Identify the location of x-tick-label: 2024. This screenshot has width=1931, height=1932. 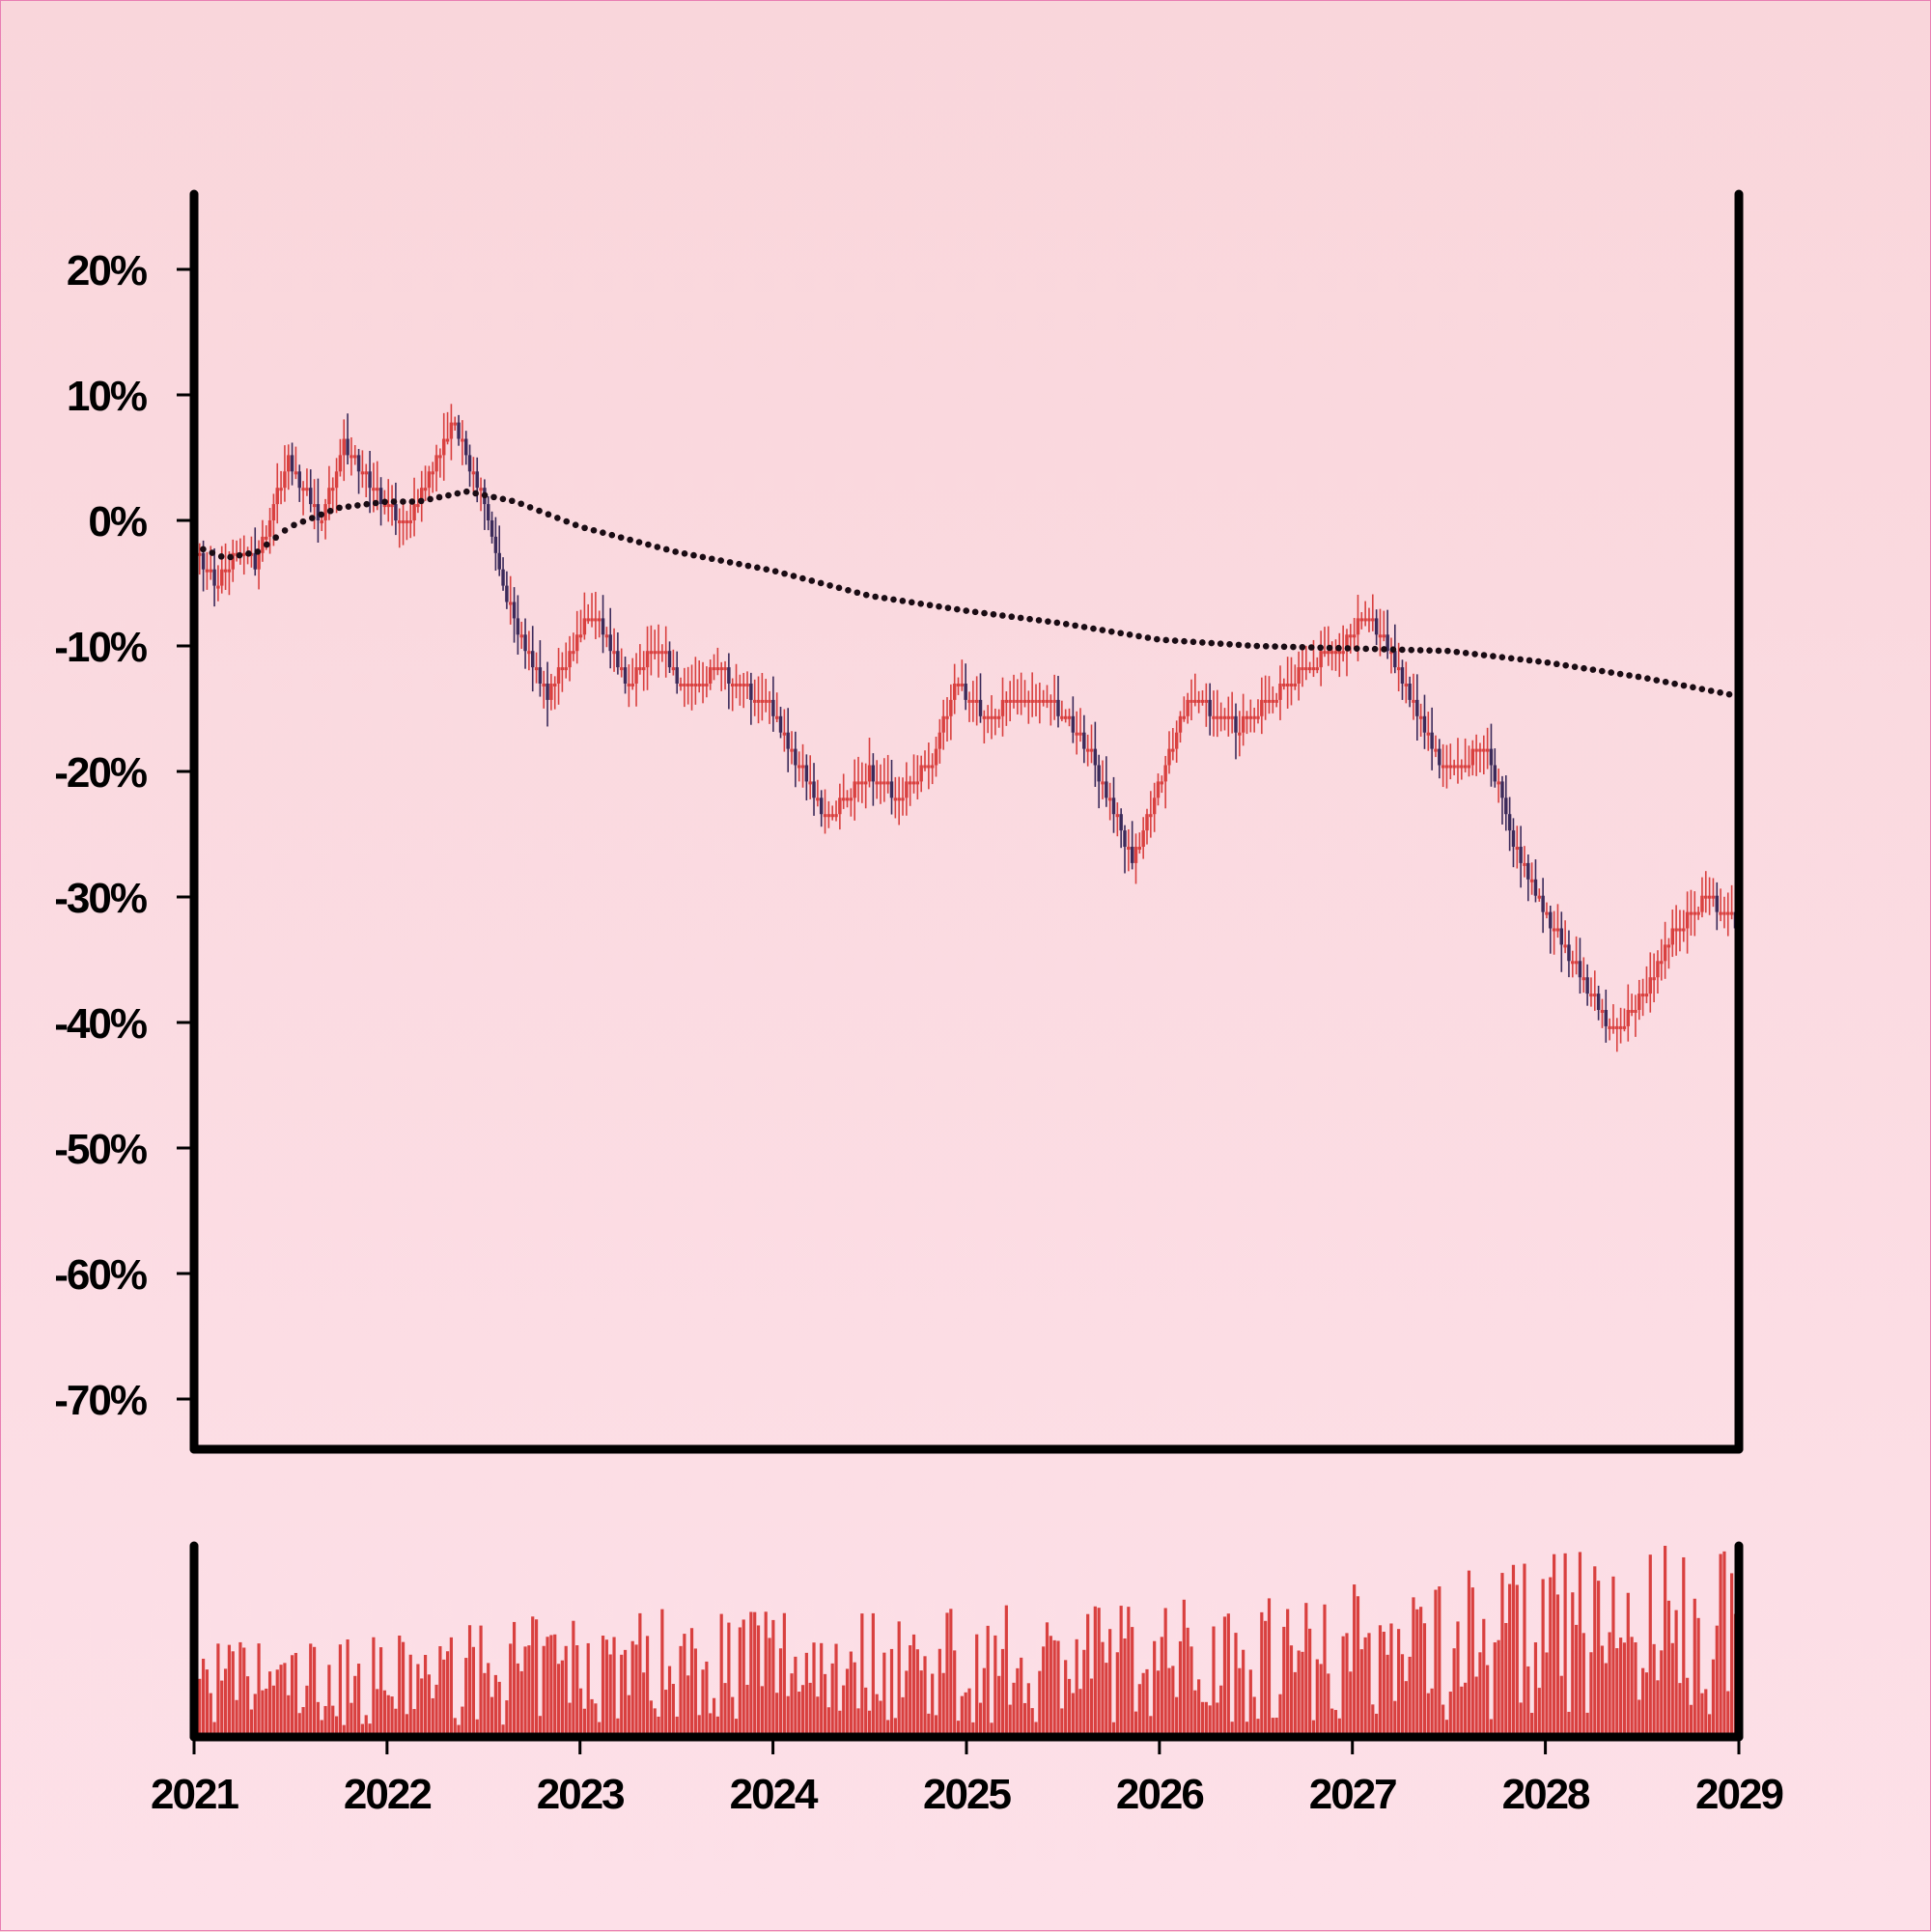
(774, 1795).